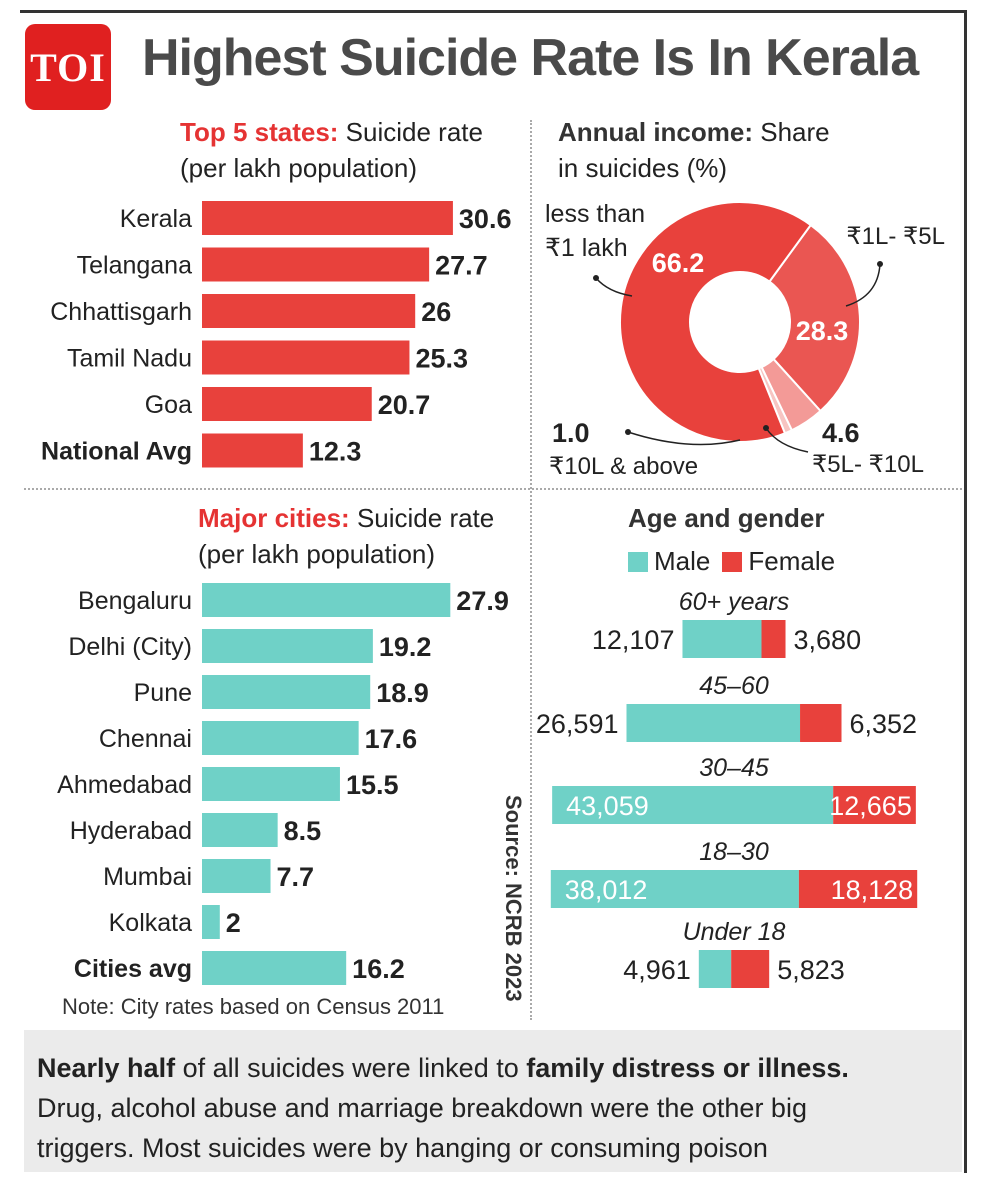 This screenshot has height=1200, width=984. I want to click on age-chart-legend: Male Female, so click(731, 561).